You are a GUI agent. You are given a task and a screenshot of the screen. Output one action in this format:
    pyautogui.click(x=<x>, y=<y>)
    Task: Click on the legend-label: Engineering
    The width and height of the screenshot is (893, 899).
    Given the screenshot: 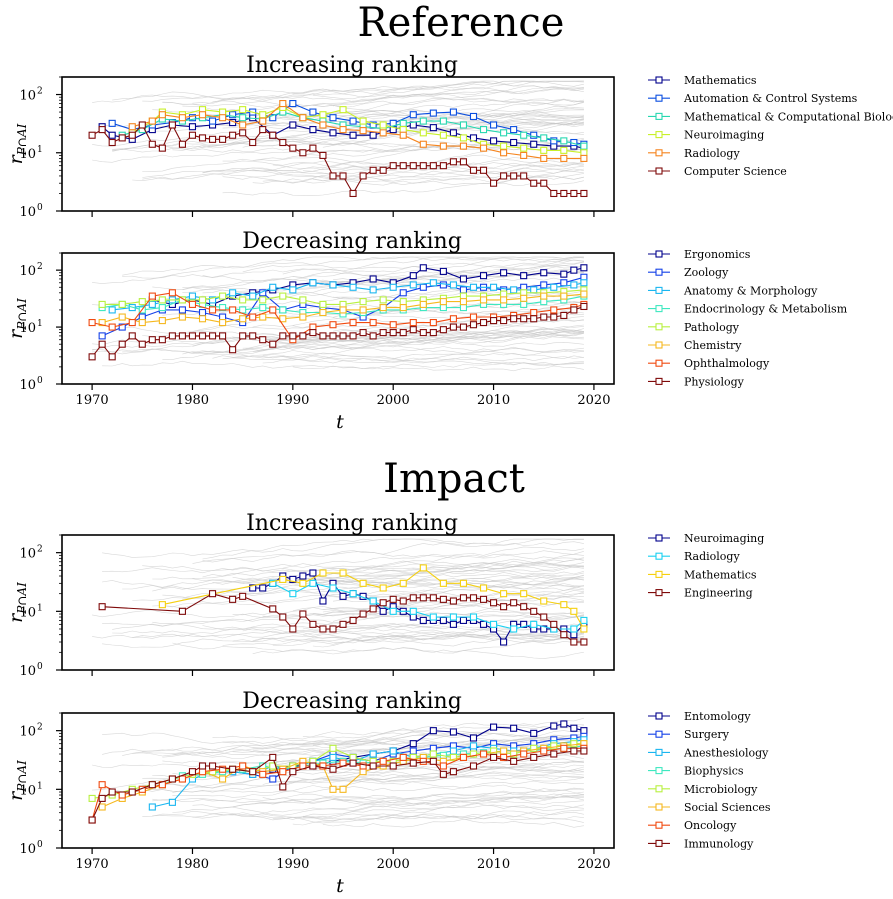 What is the action you would take?
    pyautogui.click(x=718, y=593)
    